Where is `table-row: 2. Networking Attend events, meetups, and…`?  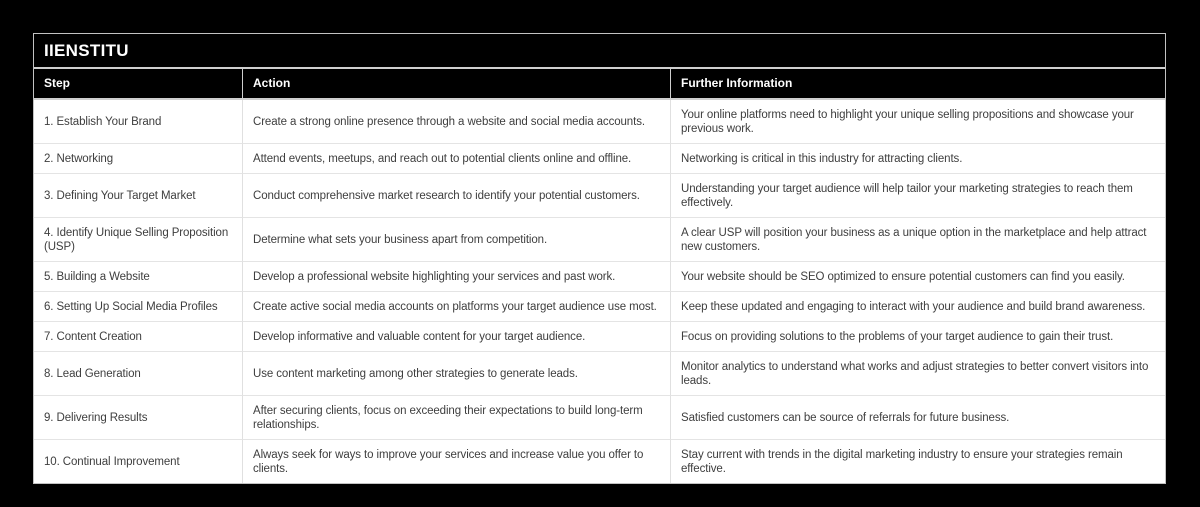 table-row: 2. Networking Attend events, meetups, and… is located at coordinates (599, 159).